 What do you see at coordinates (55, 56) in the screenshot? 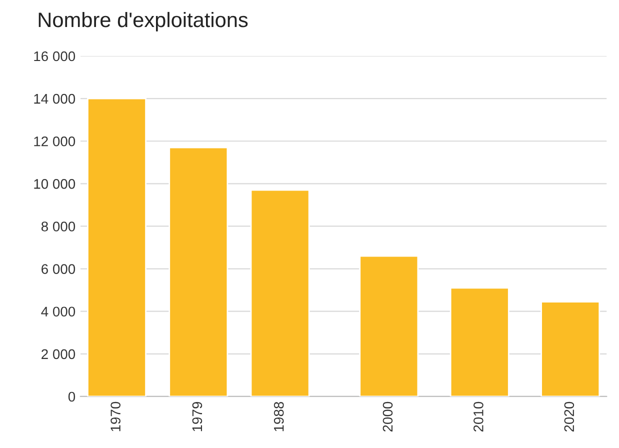
I see `y-tick-label: 16 000` at bounding box center [55, 56].